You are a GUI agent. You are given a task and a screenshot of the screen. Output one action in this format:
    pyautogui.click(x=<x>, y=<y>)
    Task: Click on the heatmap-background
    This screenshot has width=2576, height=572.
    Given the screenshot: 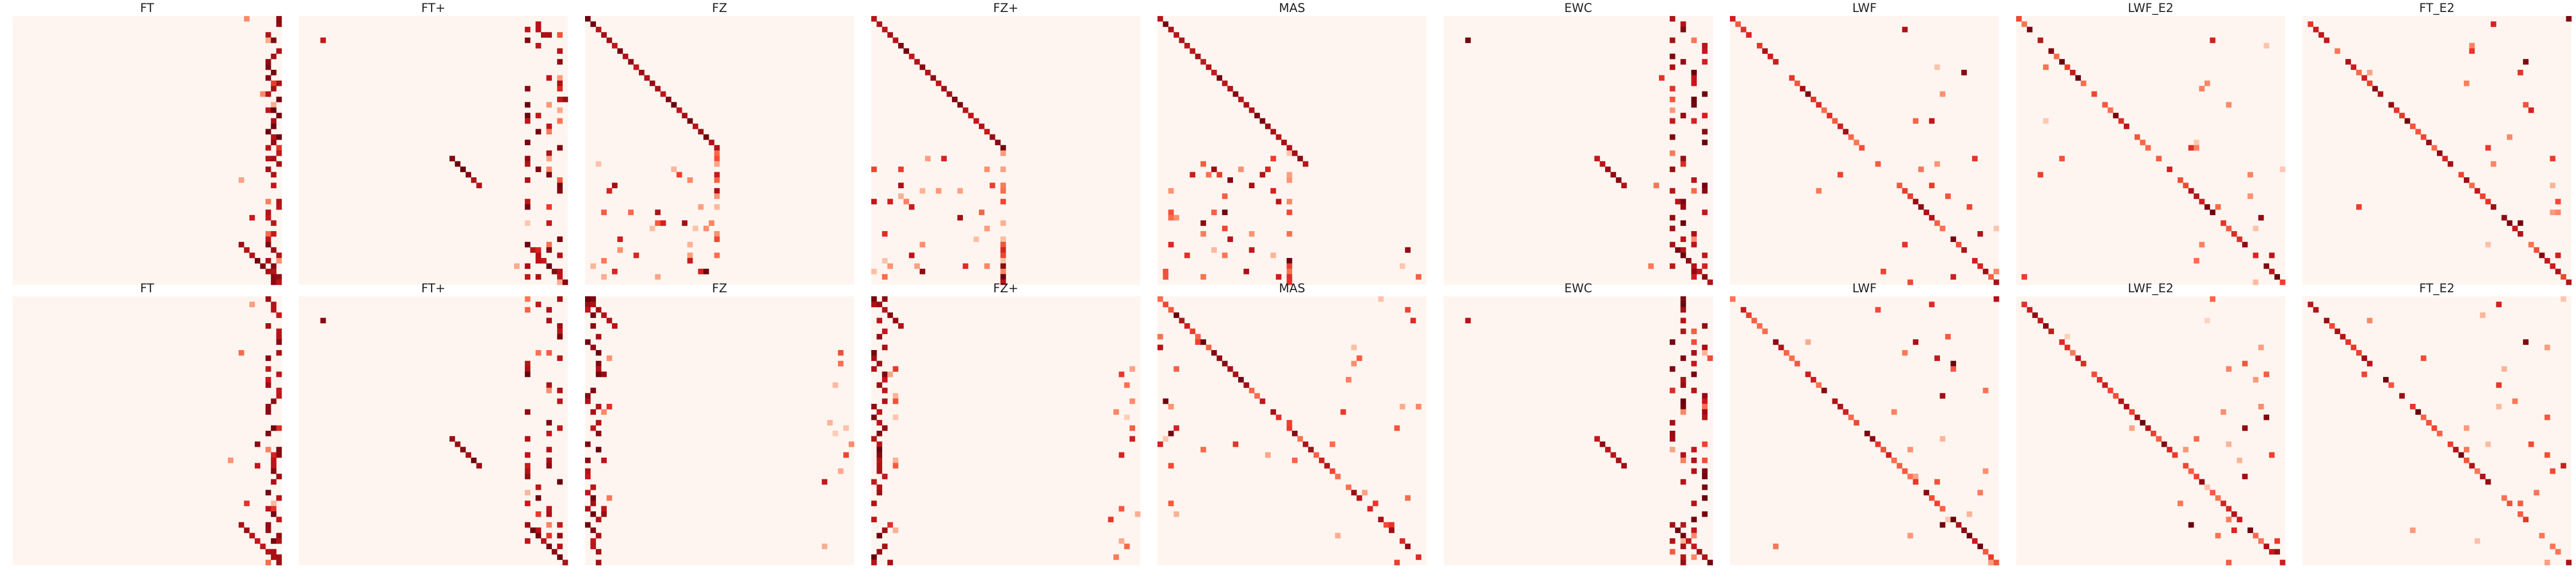 What is the action you would take?
    pyautogui.click(x=719, y=430)
    